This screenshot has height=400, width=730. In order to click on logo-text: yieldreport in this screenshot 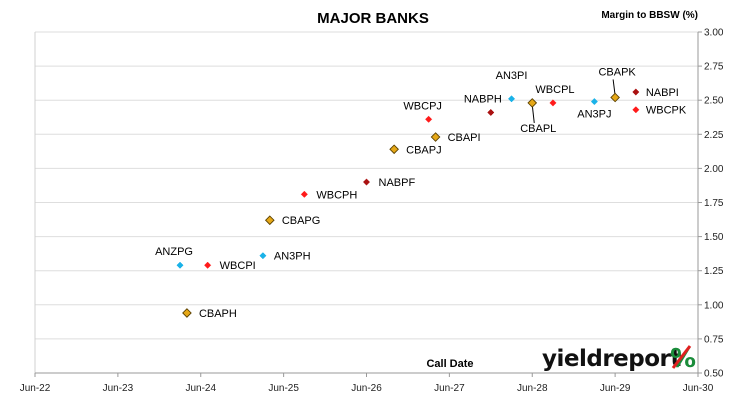, I will do `click(611, 359)`.